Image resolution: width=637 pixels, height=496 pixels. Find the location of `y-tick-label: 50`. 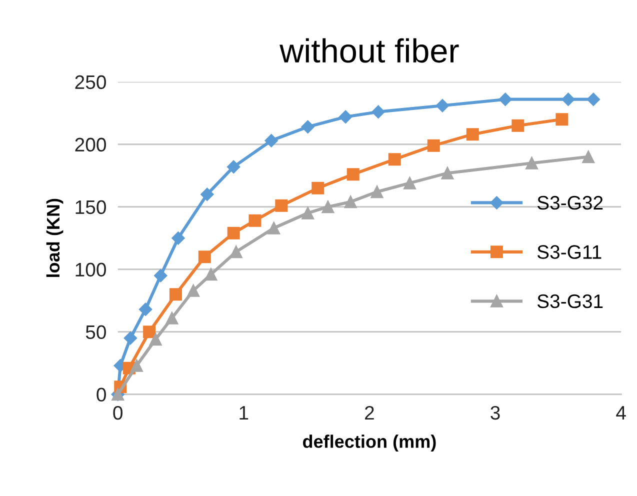

y-tick-label: 50 is located at coordinates (96, 332).